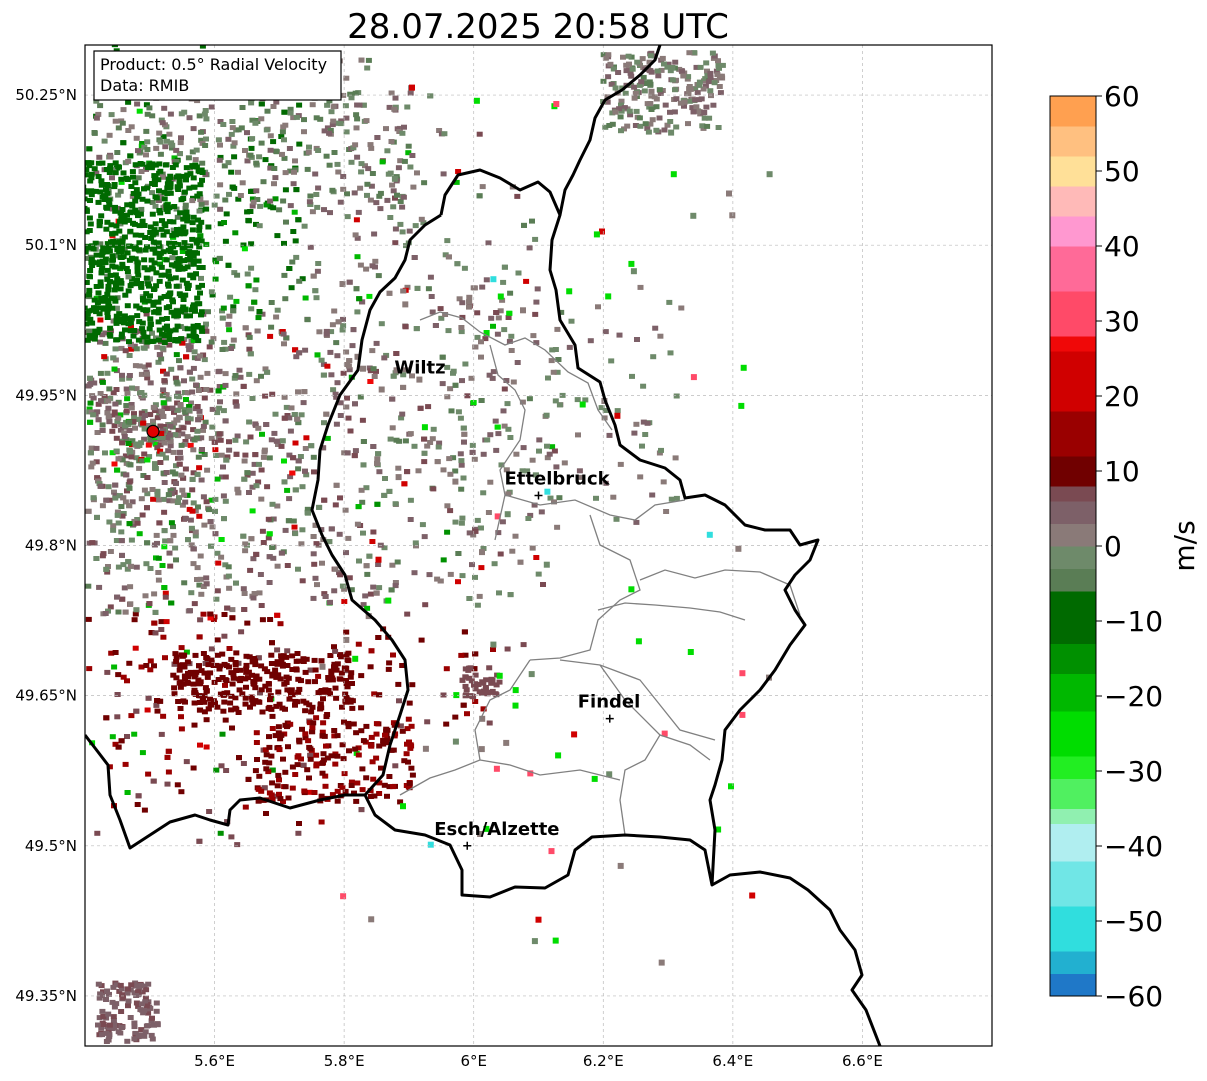 The width and height of the screenshot is (1207, 1081). What do you see at coordinates (1184, 545) in the screenshot?
I see `colorbar-unit-label: m/s` at bounding box center [1184, 545].